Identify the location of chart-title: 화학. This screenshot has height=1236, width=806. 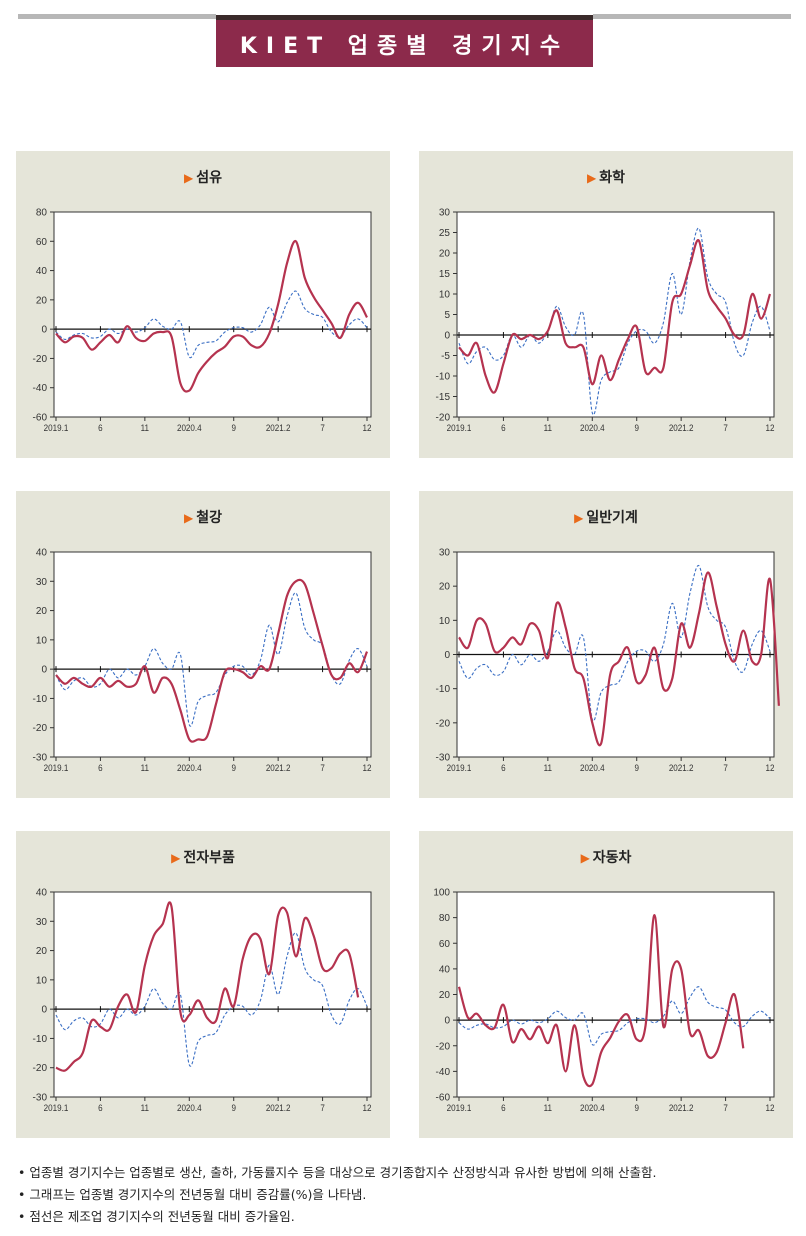
(612, 178).